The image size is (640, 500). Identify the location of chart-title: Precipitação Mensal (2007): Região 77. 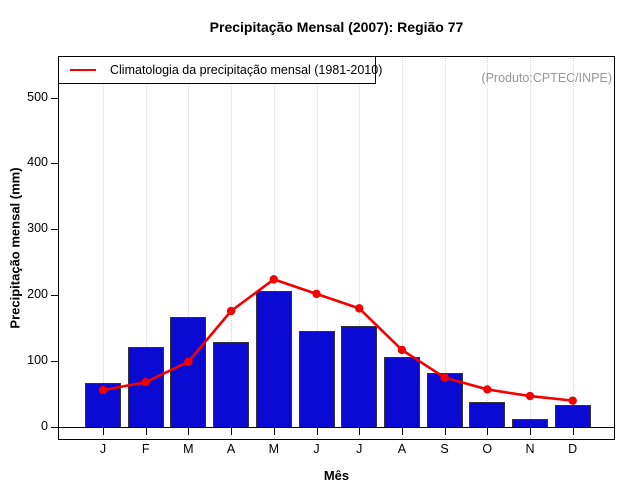
(336, 27).